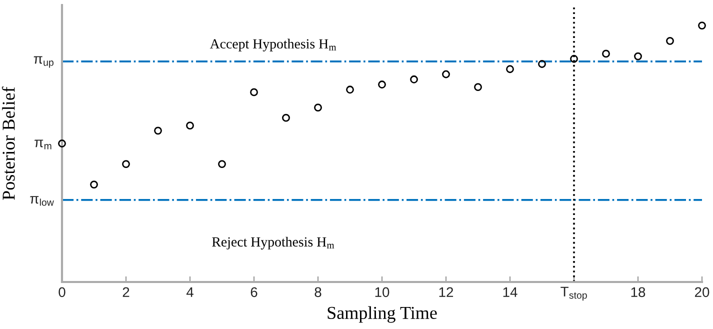 This screenshot has width=713, height=329. Describe the element at coordinates (382, 314) in the screenshot. I see `x-axis-title: Sampling Time` at that location.